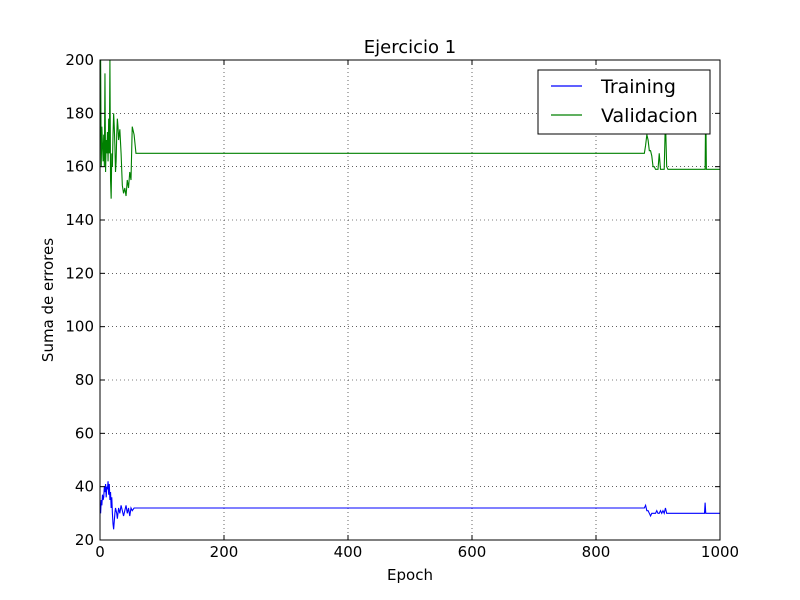 This screenshot has height=600, width=800. Describe the element at coordinates (79, 60) in the screenshot. I see `y-tick-label: 200` at that location.